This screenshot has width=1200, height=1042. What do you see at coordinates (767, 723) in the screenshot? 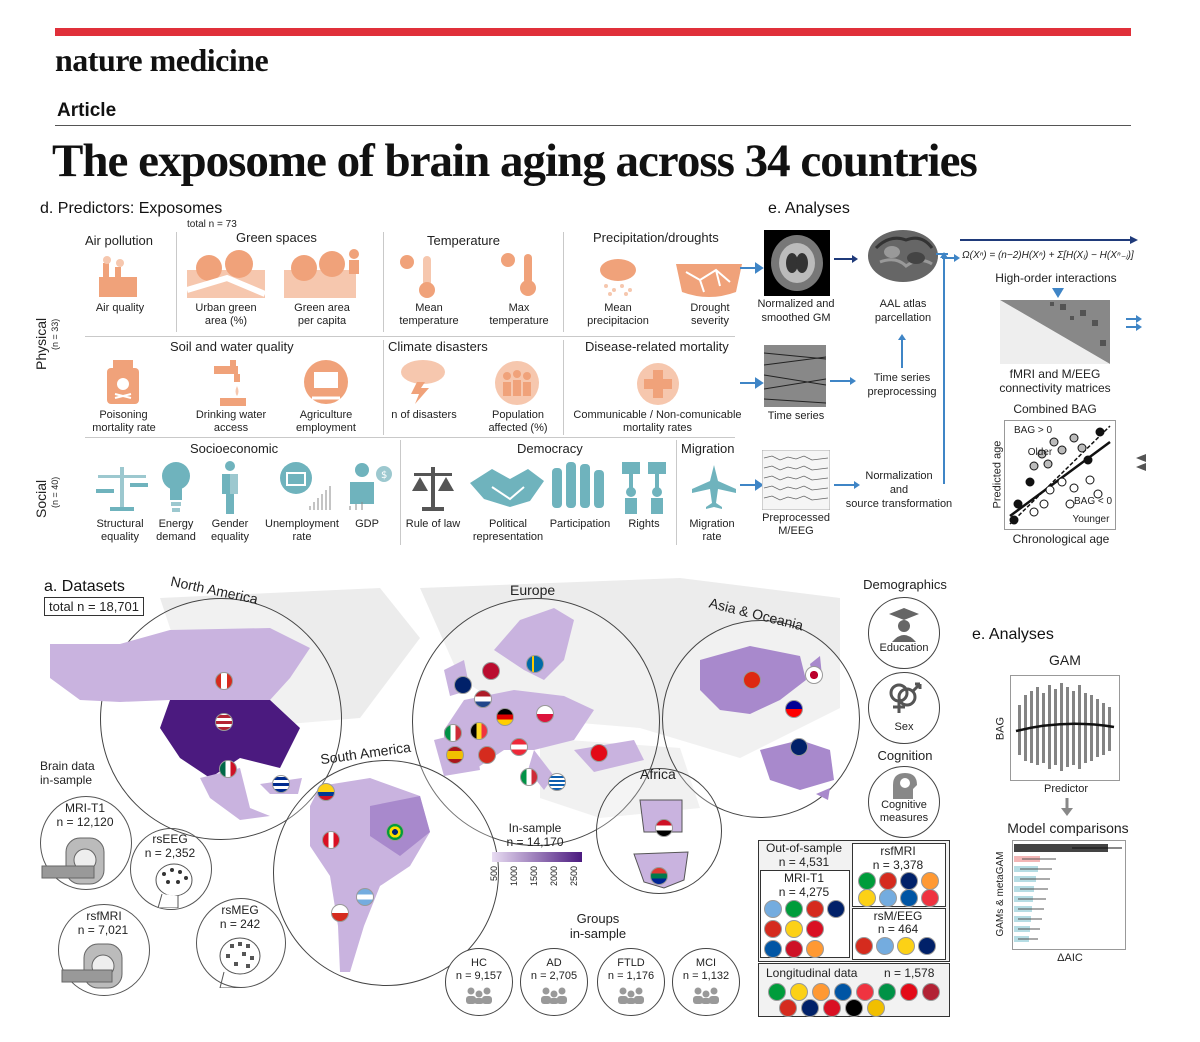
I see `asia-oceania-map` at bounding box center [767, 723].